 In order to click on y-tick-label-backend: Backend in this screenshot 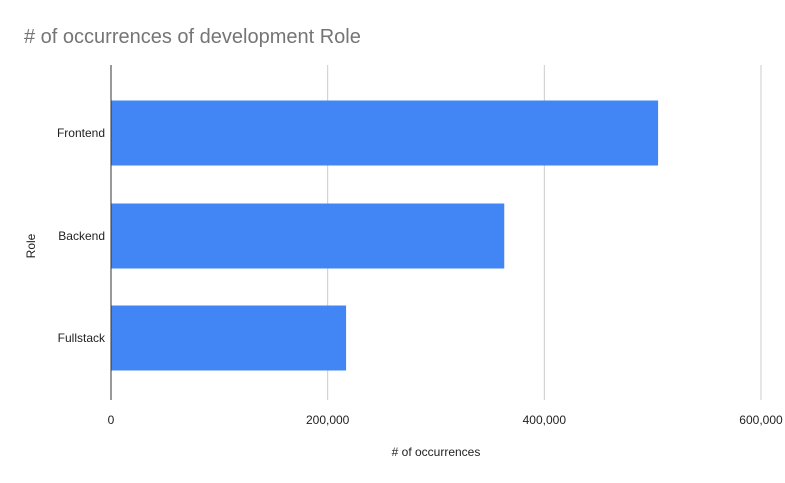, I will do `click(81, 236)`.